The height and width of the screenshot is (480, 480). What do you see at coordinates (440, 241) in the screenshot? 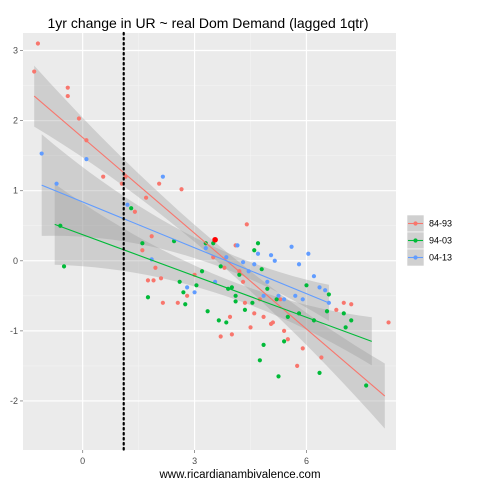
I see `legend-label-94-03: 94-03` at bounding box center [440, 241].